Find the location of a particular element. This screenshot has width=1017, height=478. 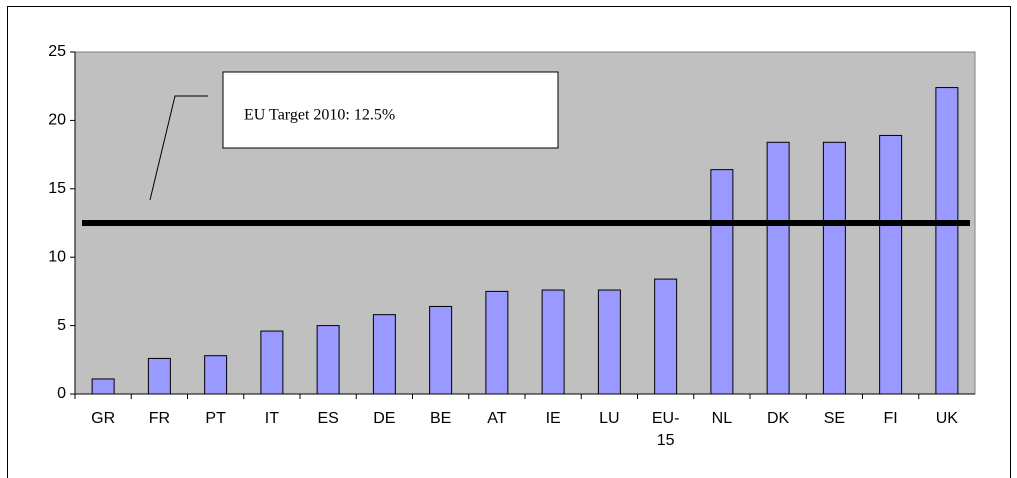

x-tick-label: FR is located at coordinates (159, 418).